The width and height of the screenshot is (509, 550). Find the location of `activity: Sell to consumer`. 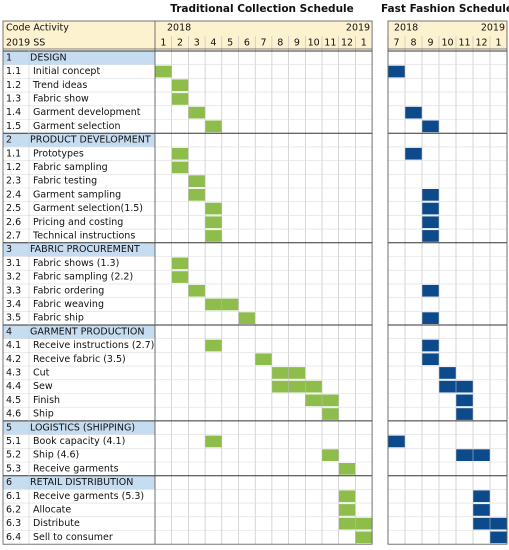

activity: Sell to consumer is located at coordinates (73, 537).